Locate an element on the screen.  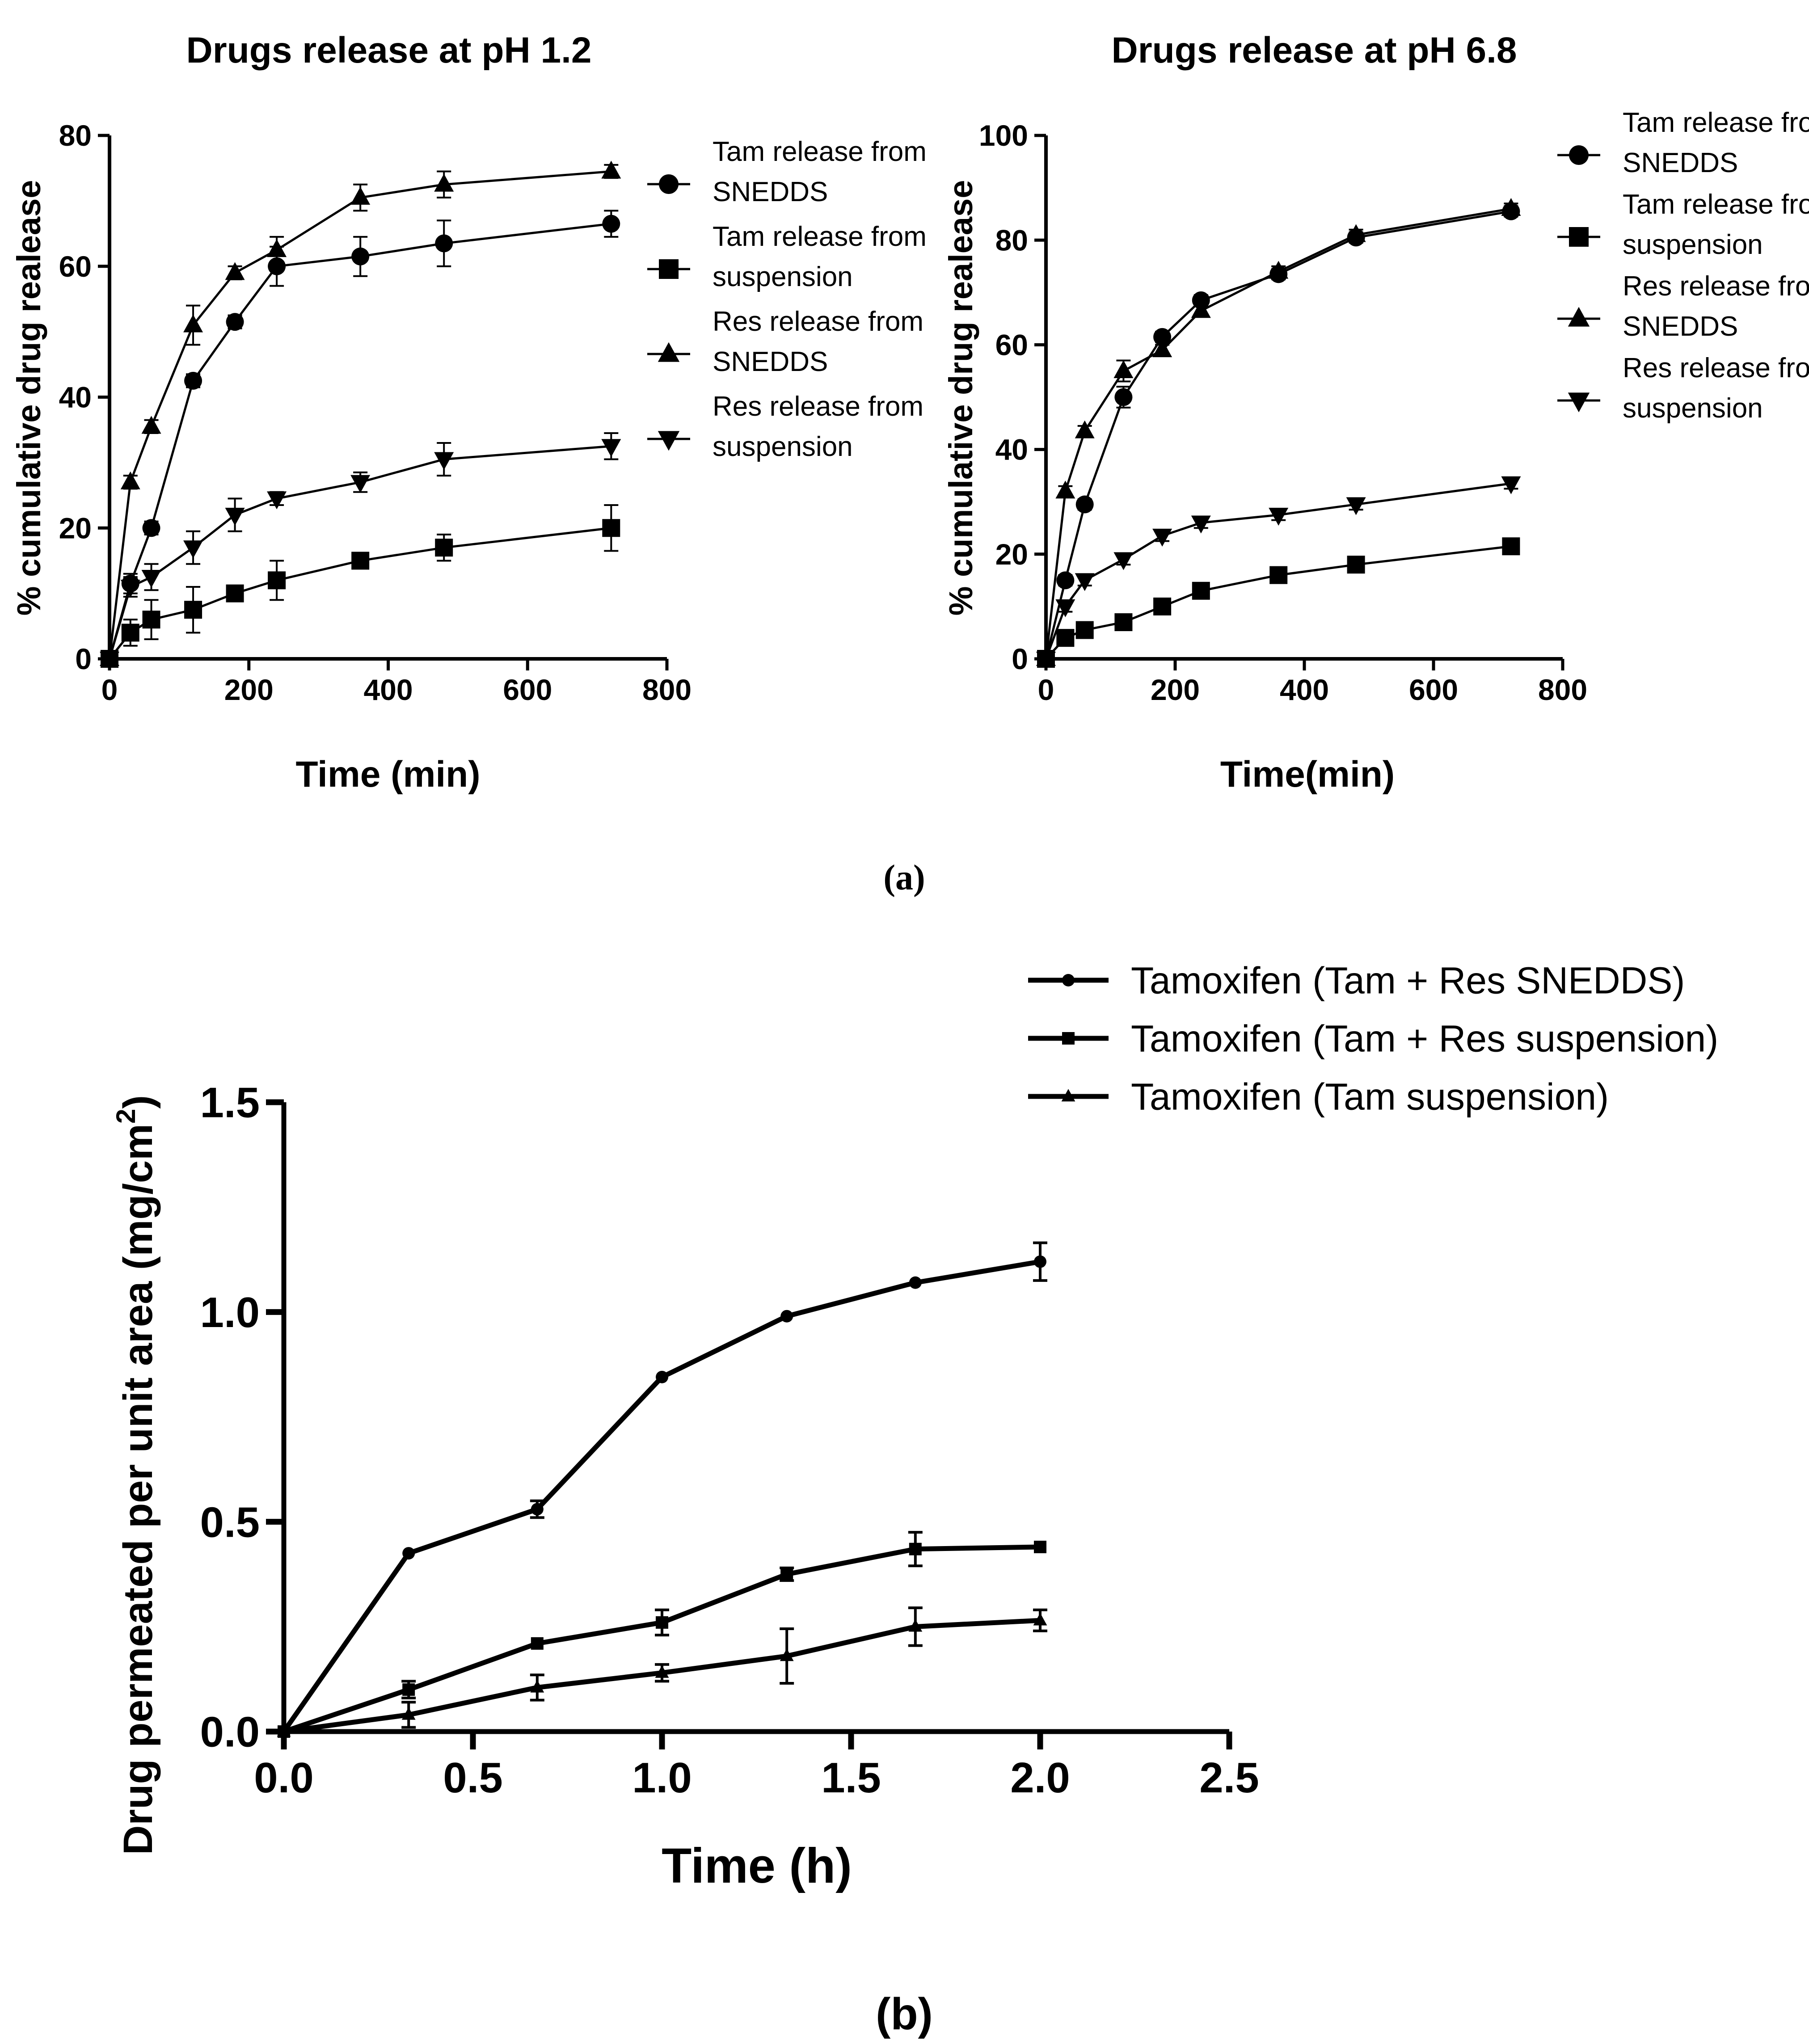
x-tick-label: 1.5 is located at coordinates (851, 1778).